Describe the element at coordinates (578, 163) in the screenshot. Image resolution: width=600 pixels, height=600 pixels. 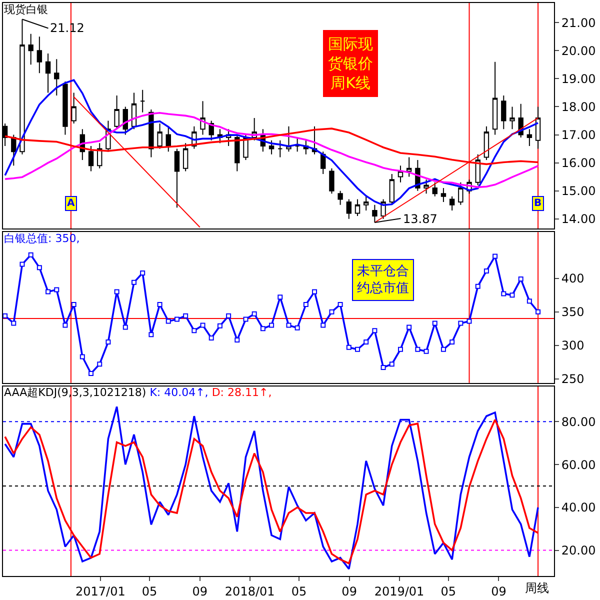
I see `y-tick-label: 16.00` at that location.